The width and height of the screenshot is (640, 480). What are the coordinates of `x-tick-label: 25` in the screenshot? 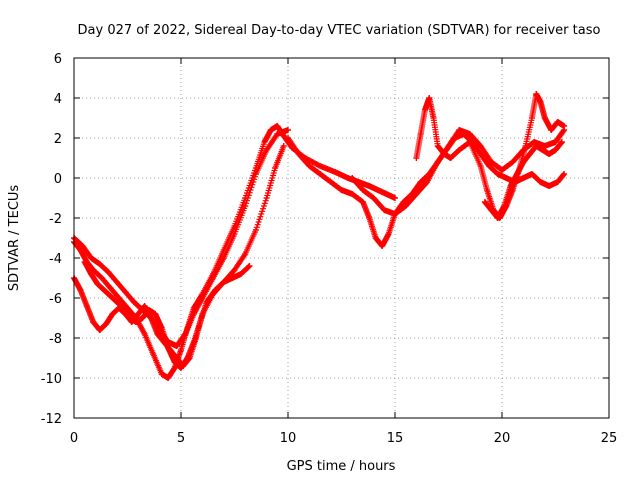 It's located at (609, 438).